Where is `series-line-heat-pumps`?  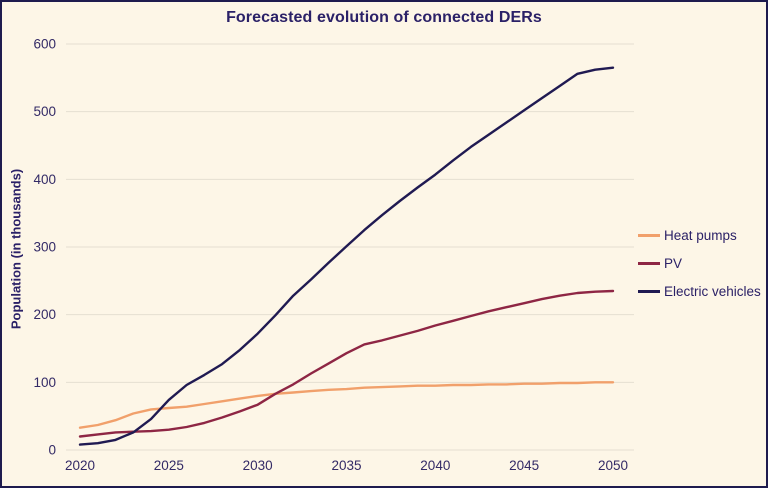
series-line-heat-pumps is located at coordinates (346, 405).